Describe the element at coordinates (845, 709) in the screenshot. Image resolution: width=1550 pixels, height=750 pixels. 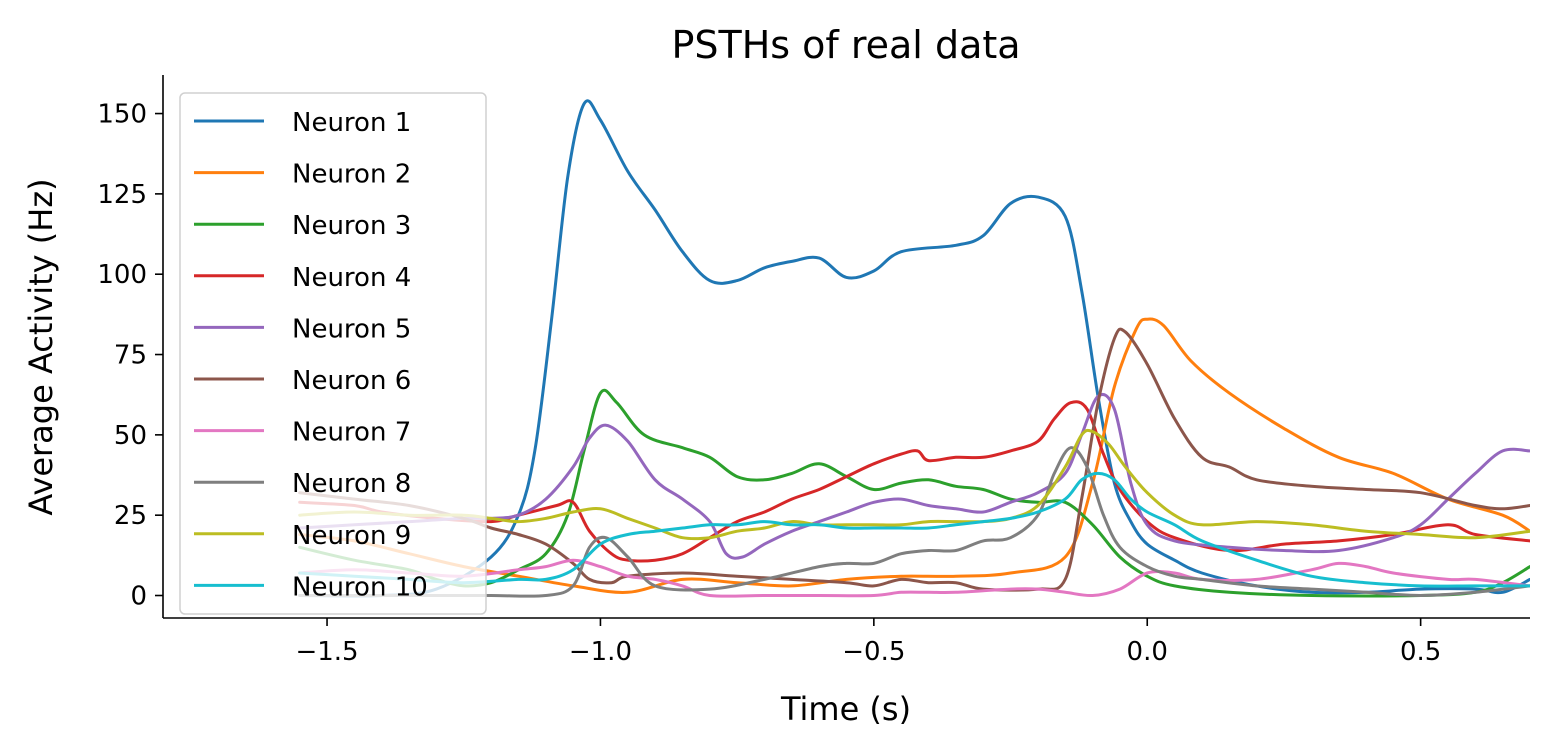
I see `x-axis-label: Time (s)` at that location.